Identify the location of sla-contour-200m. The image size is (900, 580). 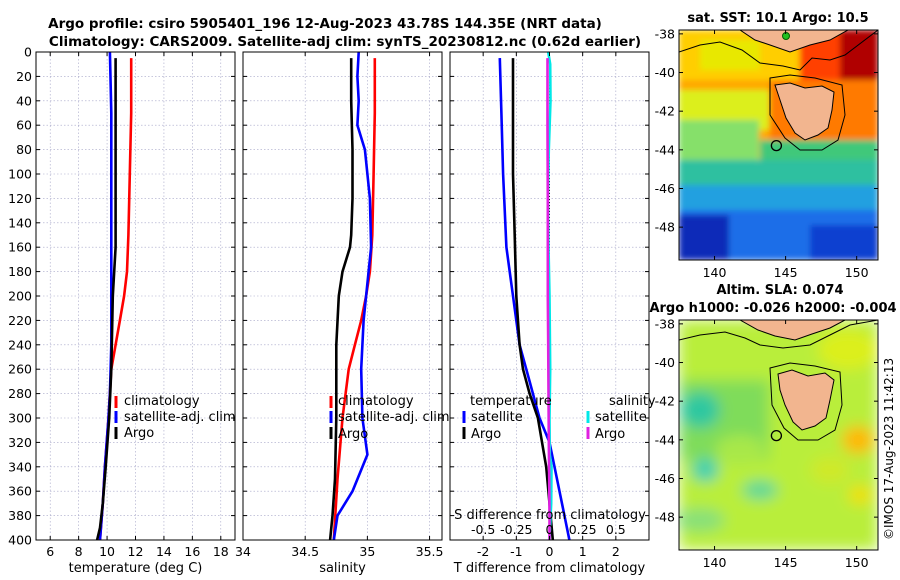
(778, 334).